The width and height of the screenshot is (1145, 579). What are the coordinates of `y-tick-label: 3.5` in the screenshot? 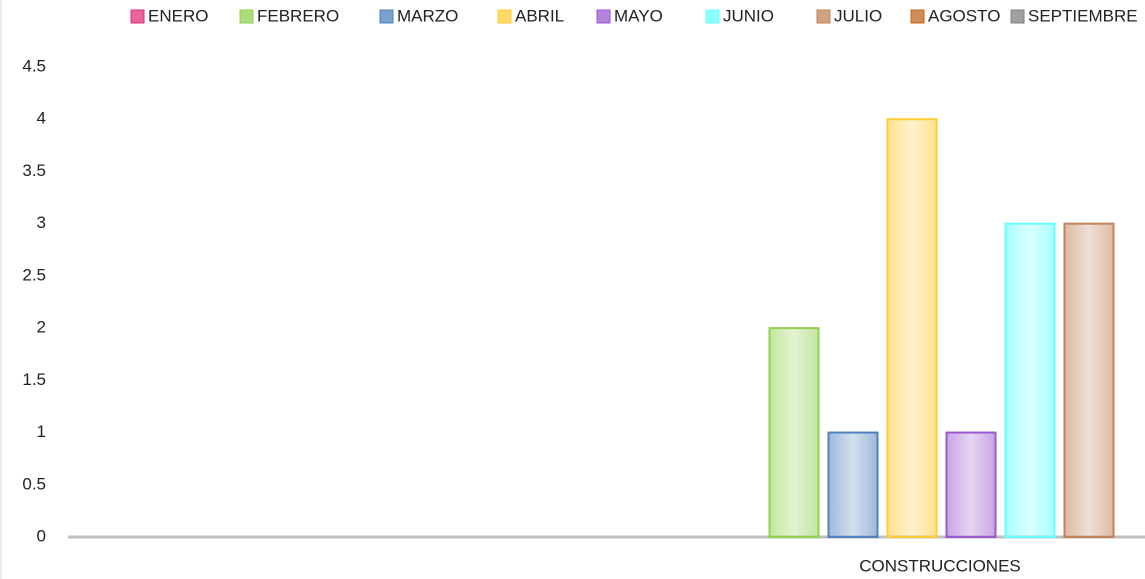 It's located at (34, 170).